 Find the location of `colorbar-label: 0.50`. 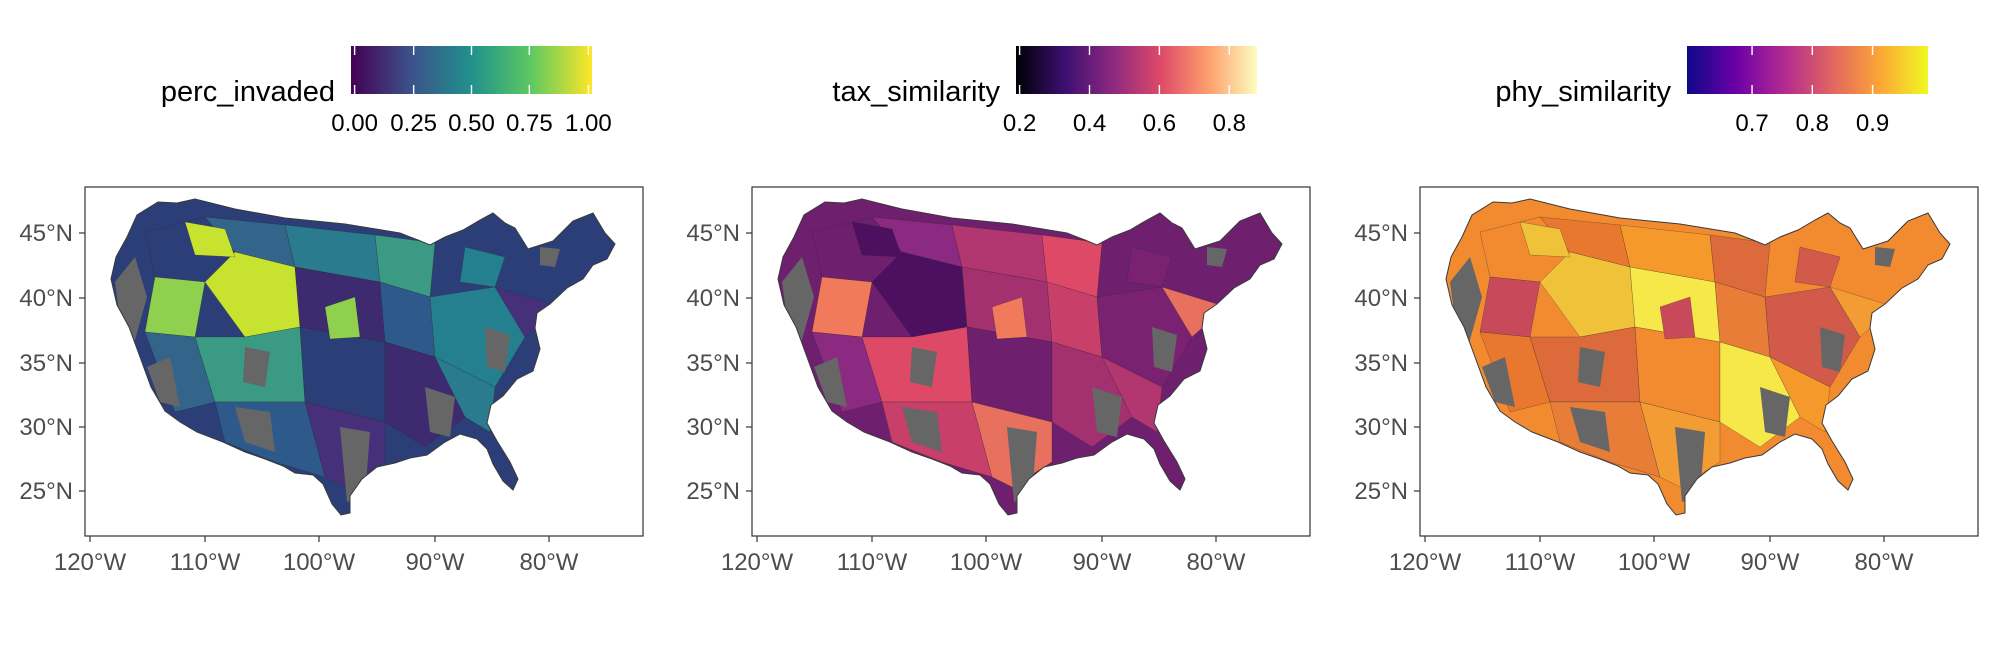

colorbar-label: 0.50 is located at coordinates (471, 123).